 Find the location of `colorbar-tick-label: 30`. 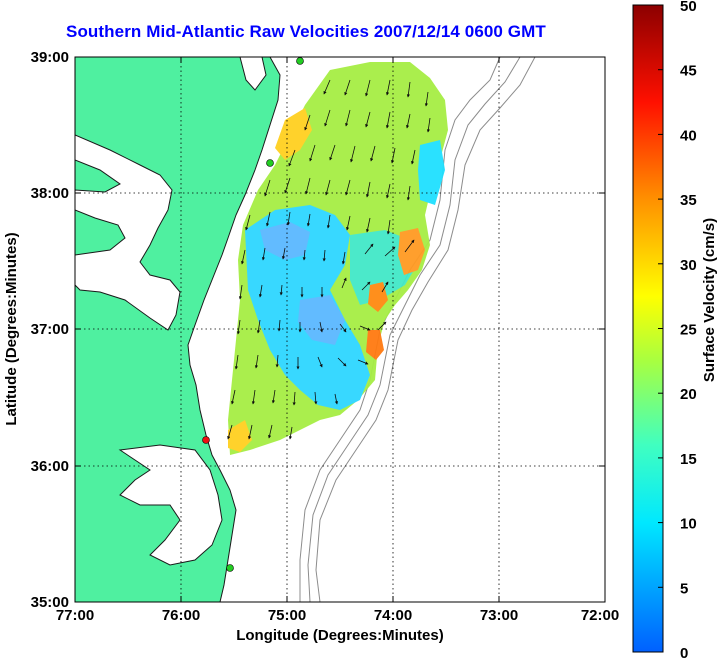

colorbar-tick-label: 30 is located at coordinates (688, 265).